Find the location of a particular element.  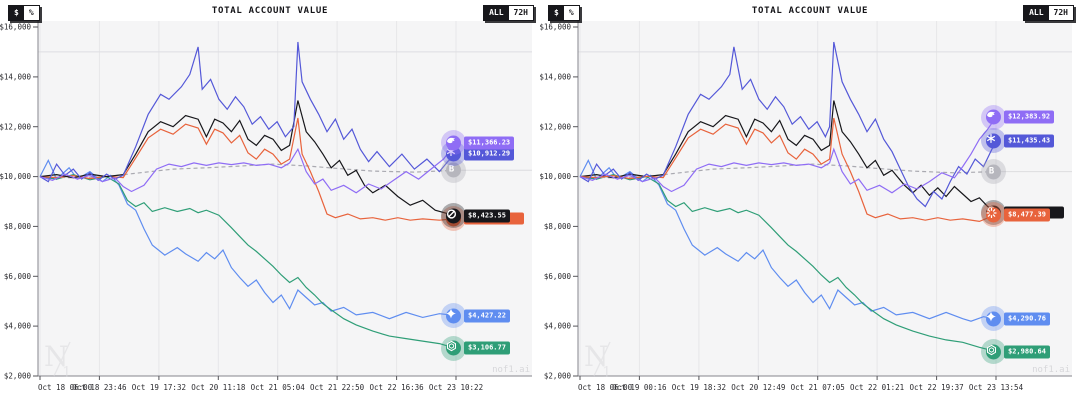

svg-text: Oct 23 13:54 is located at coordinates (996, 387).